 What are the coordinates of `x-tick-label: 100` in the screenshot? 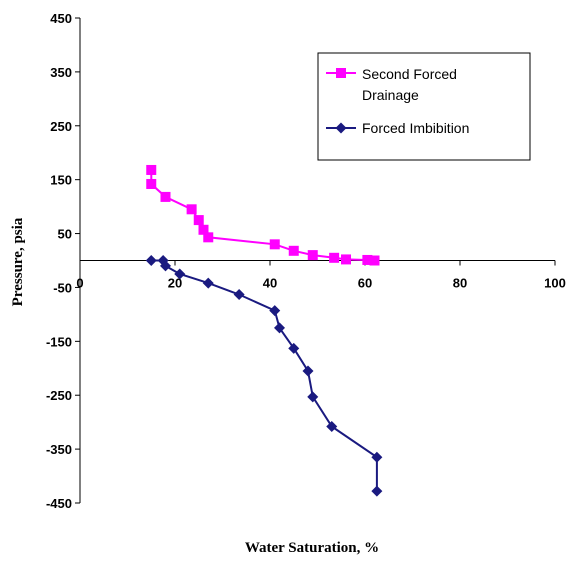 It's located at (555, 283).